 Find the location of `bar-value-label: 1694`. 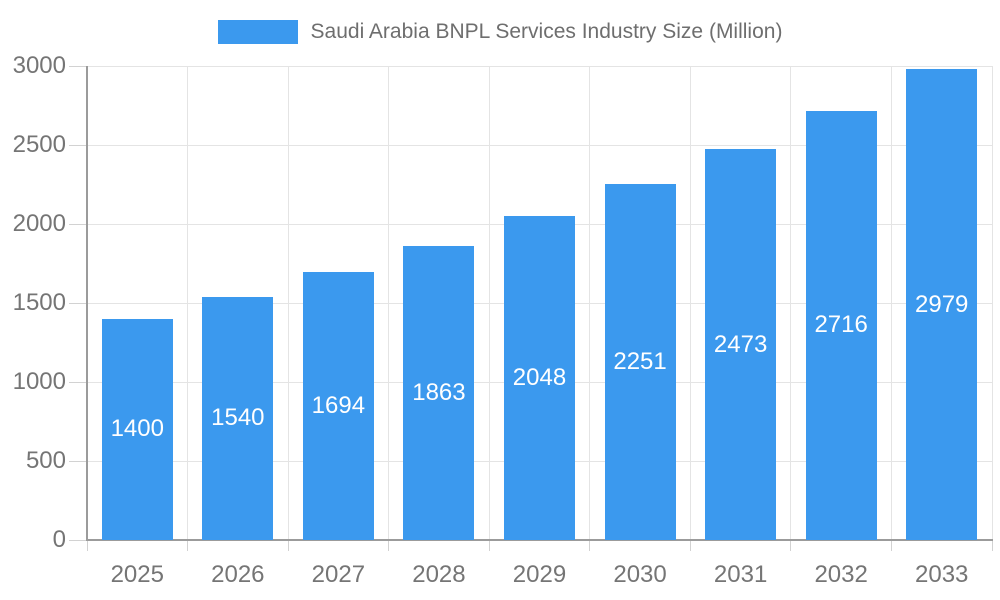

bar-value-label: 1694 is located at coordinates (338, 406).